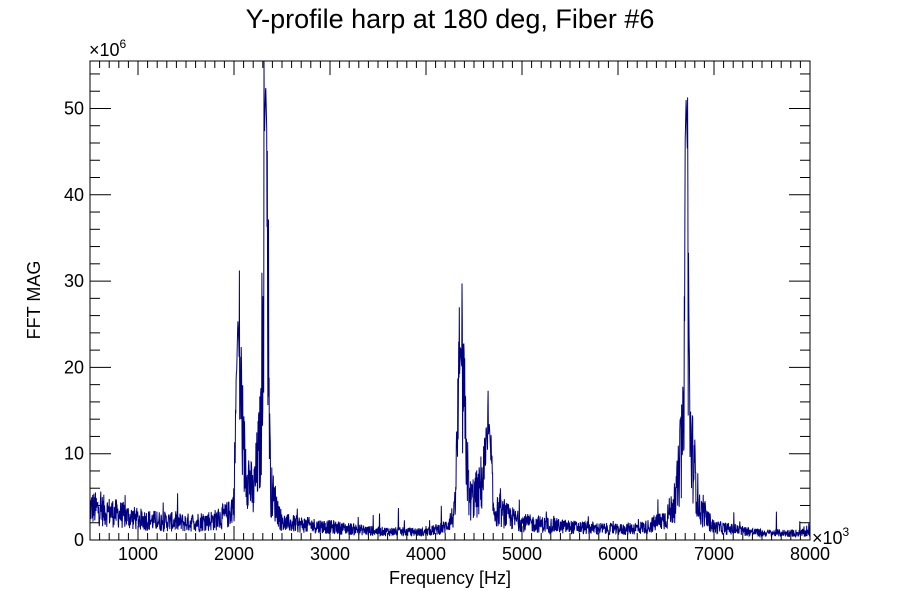  Describe the element at coordinates (330, 554) in the screenshot. I see `x-tick-label: 3000` at that location.